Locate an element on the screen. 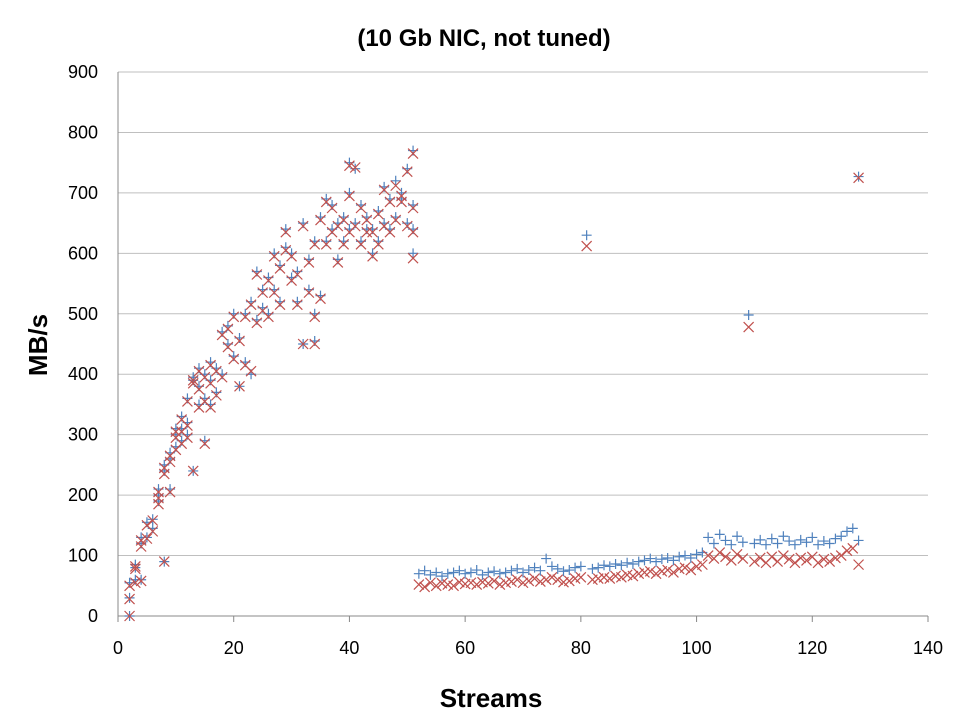 The height and width of the screenshot is (720, 960). y-tick-label: 0 is located at coordinates (93, 616).